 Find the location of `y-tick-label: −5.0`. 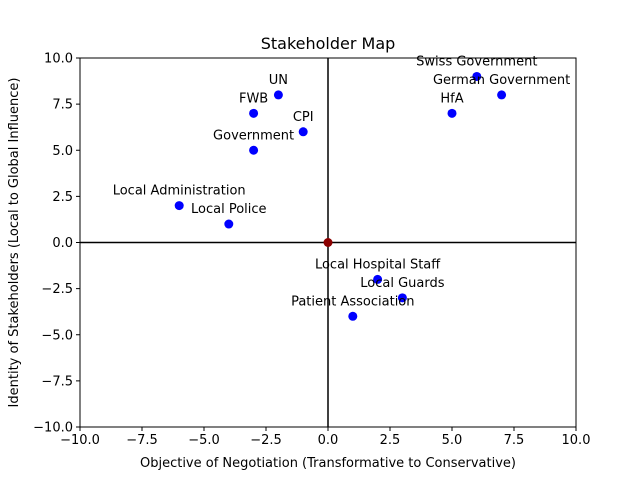

y-tick-label: −5.0 is located at coordinates (57, 335).